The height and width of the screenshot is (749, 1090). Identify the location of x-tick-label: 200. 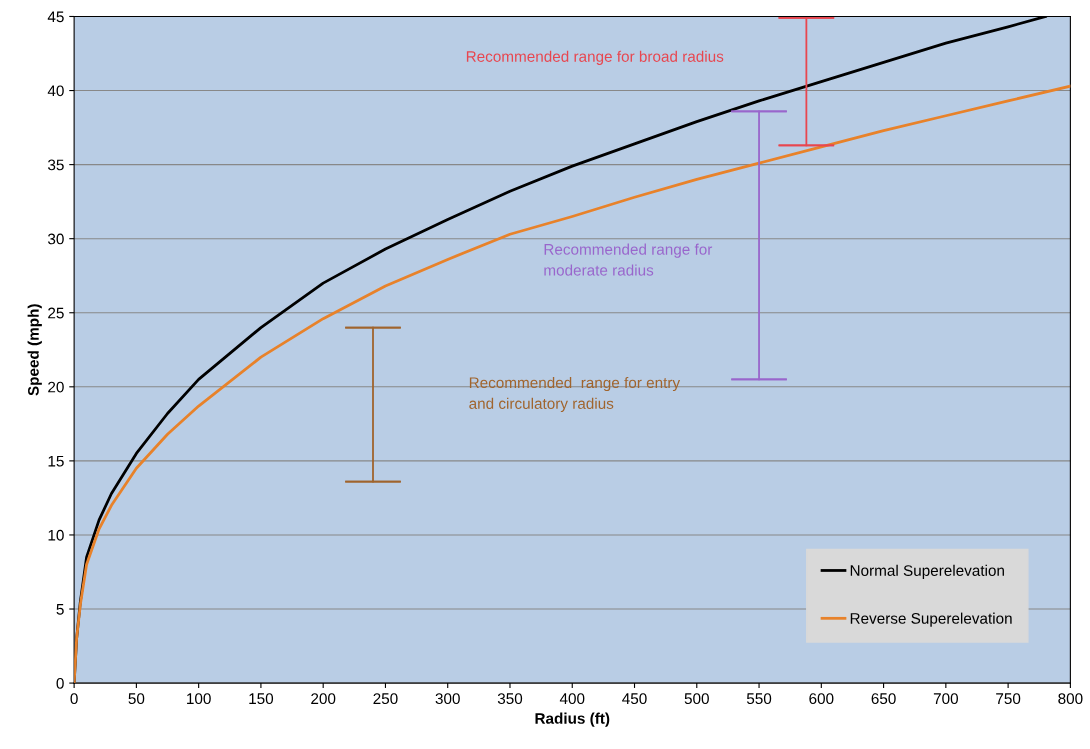
(323, 699).